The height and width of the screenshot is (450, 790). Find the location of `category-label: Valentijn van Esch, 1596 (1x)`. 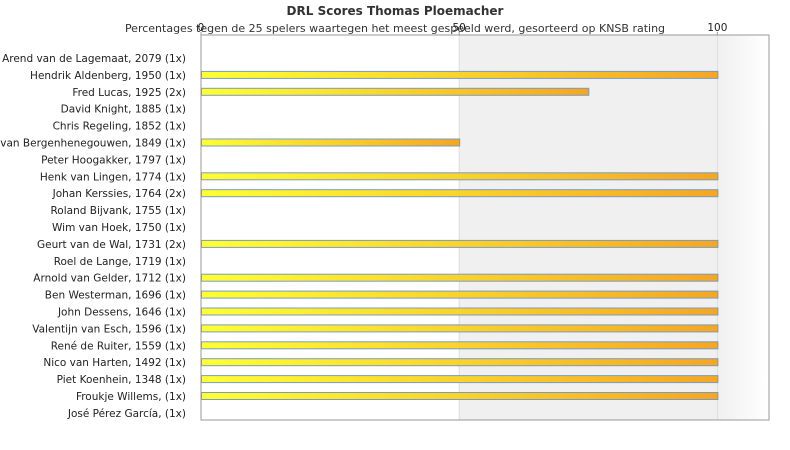

category-label: Valentijn van Esch, 1596 (1x) is located at coordinates (109, 329).